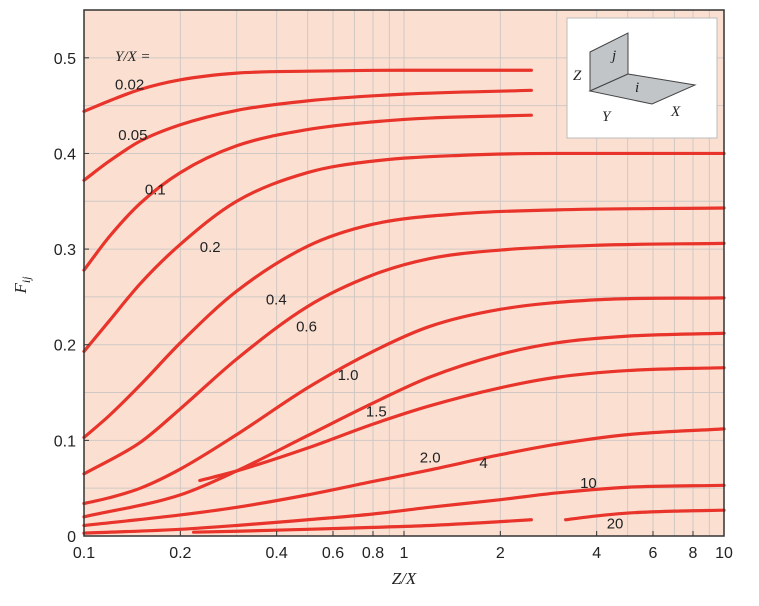 This screenshot has width=759, height=606. Describe the element at coordinates (653, 553) in the screenshot. I see `x-tick-label: 6` at that location.